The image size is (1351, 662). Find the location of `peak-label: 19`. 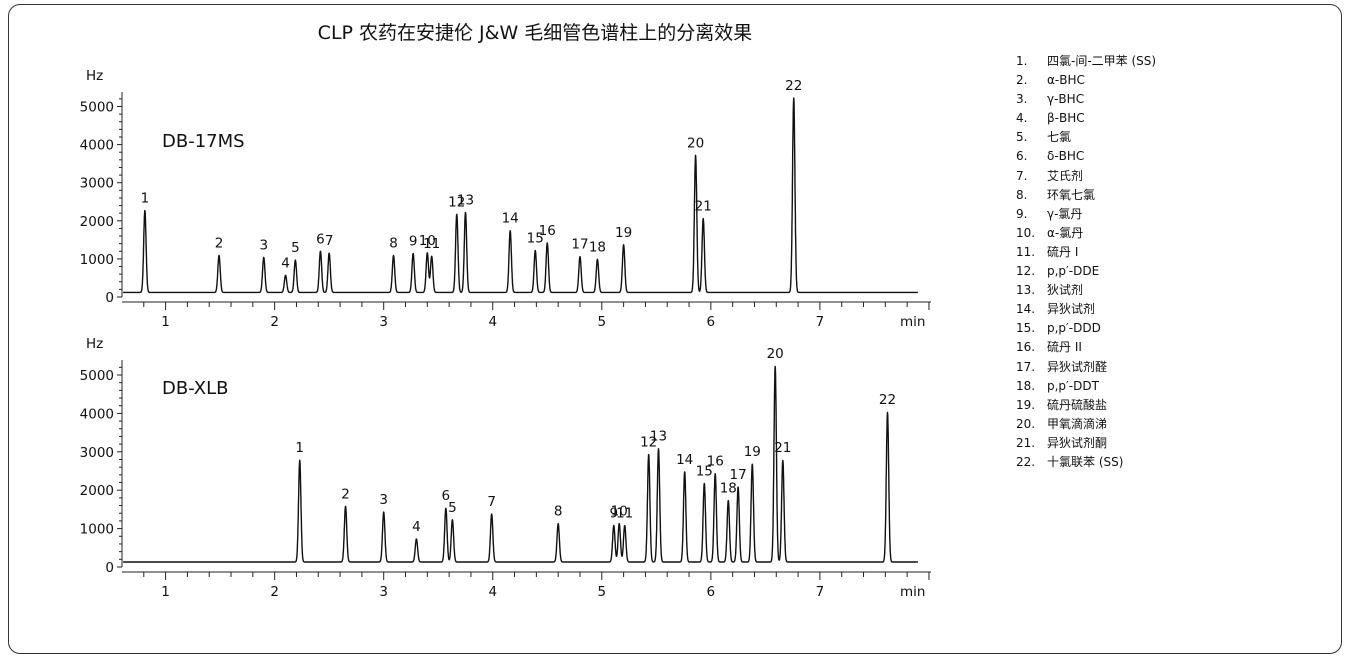

peak-label: 19 is located at coordinates (752, 452).